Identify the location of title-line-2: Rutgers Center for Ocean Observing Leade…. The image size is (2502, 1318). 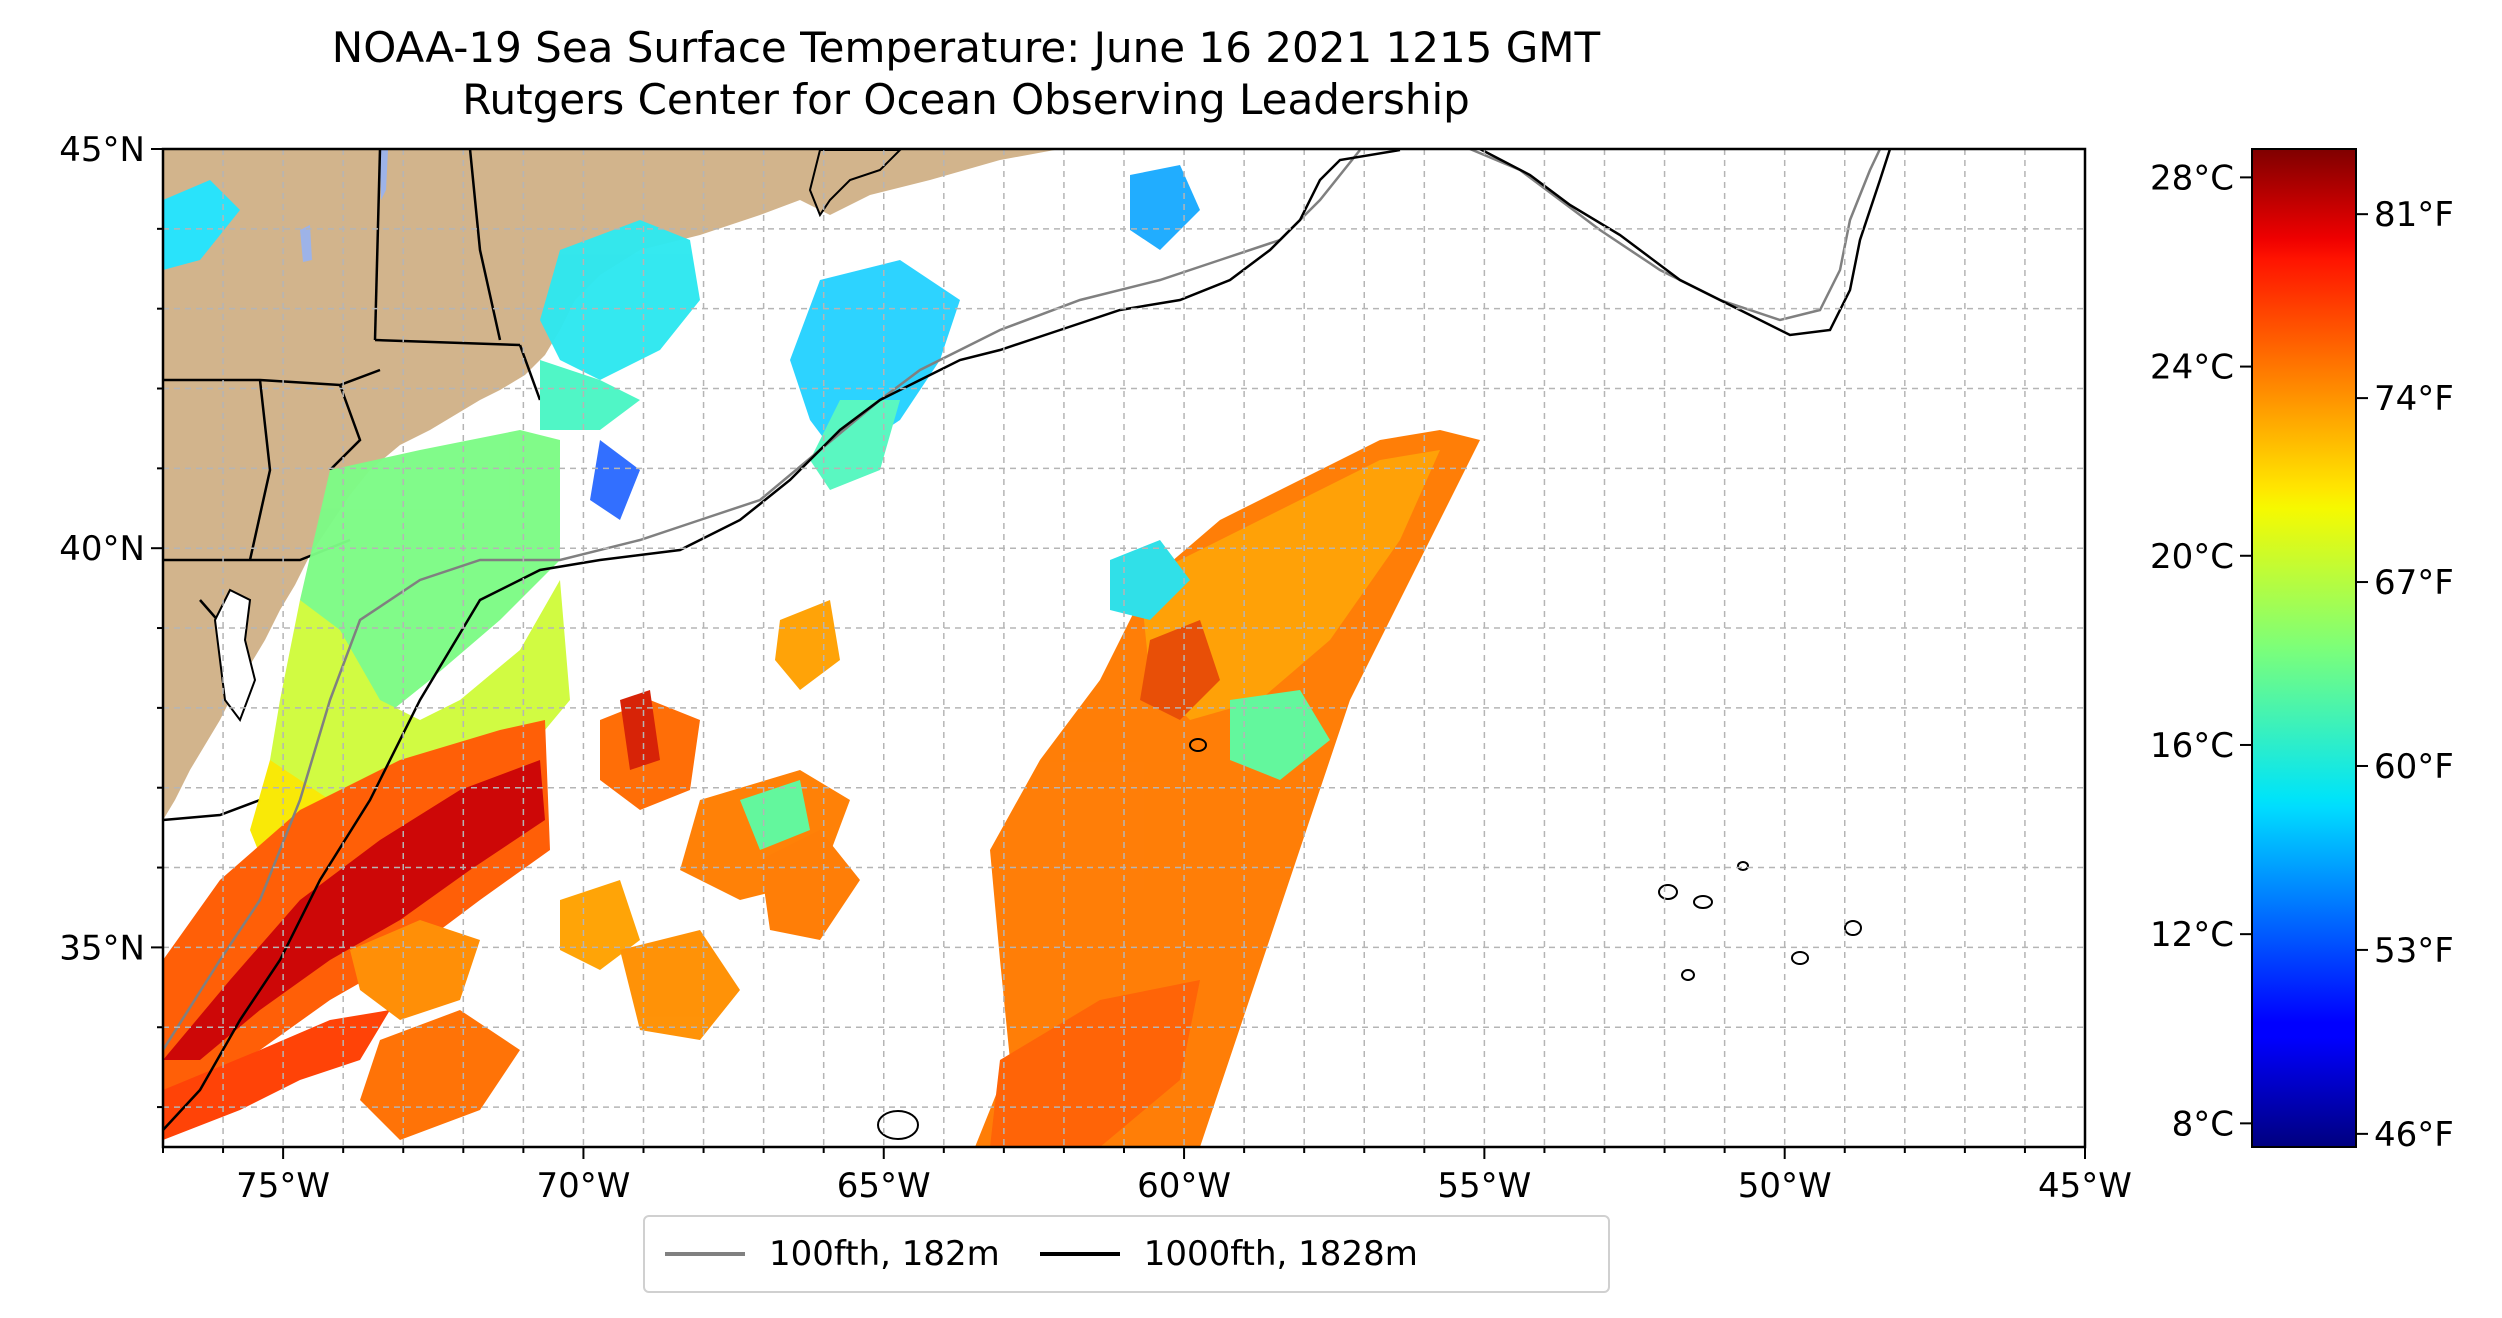
(966, 99).